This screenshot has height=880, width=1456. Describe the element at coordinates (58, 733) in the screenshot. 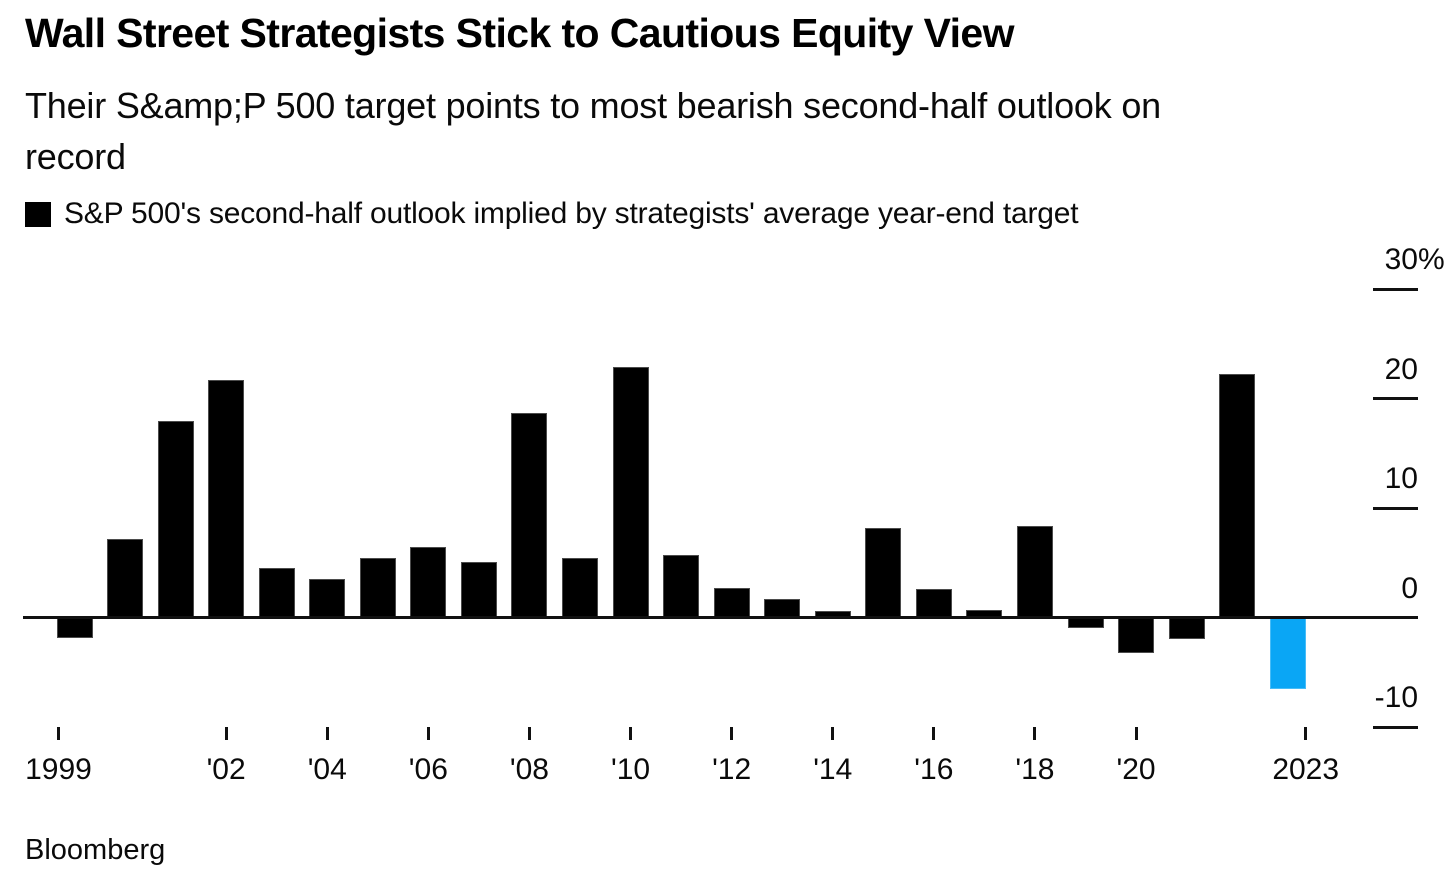

I see `x-tick-1999` at that location.